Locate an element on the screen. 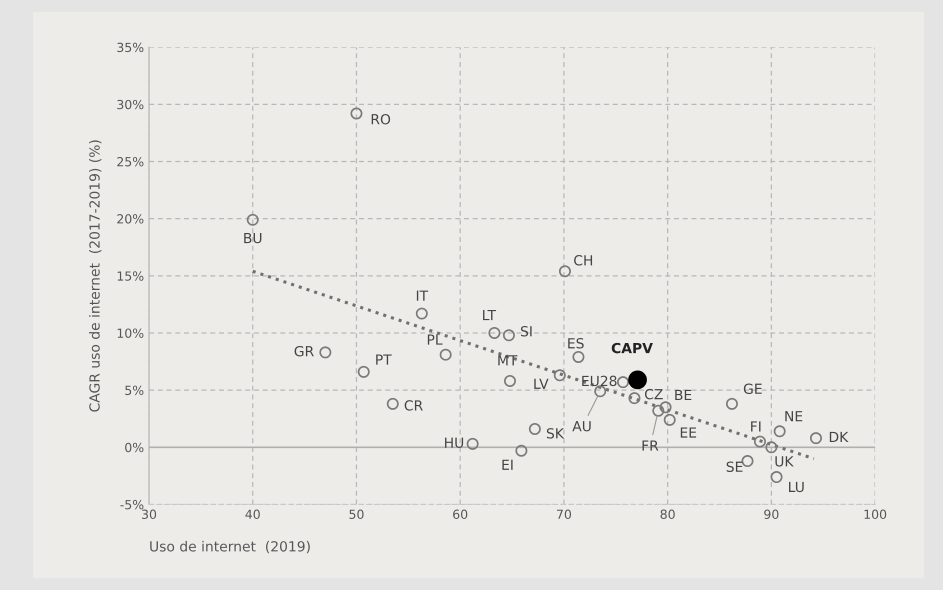  annotation: GE is located at coordinates (753, 388).